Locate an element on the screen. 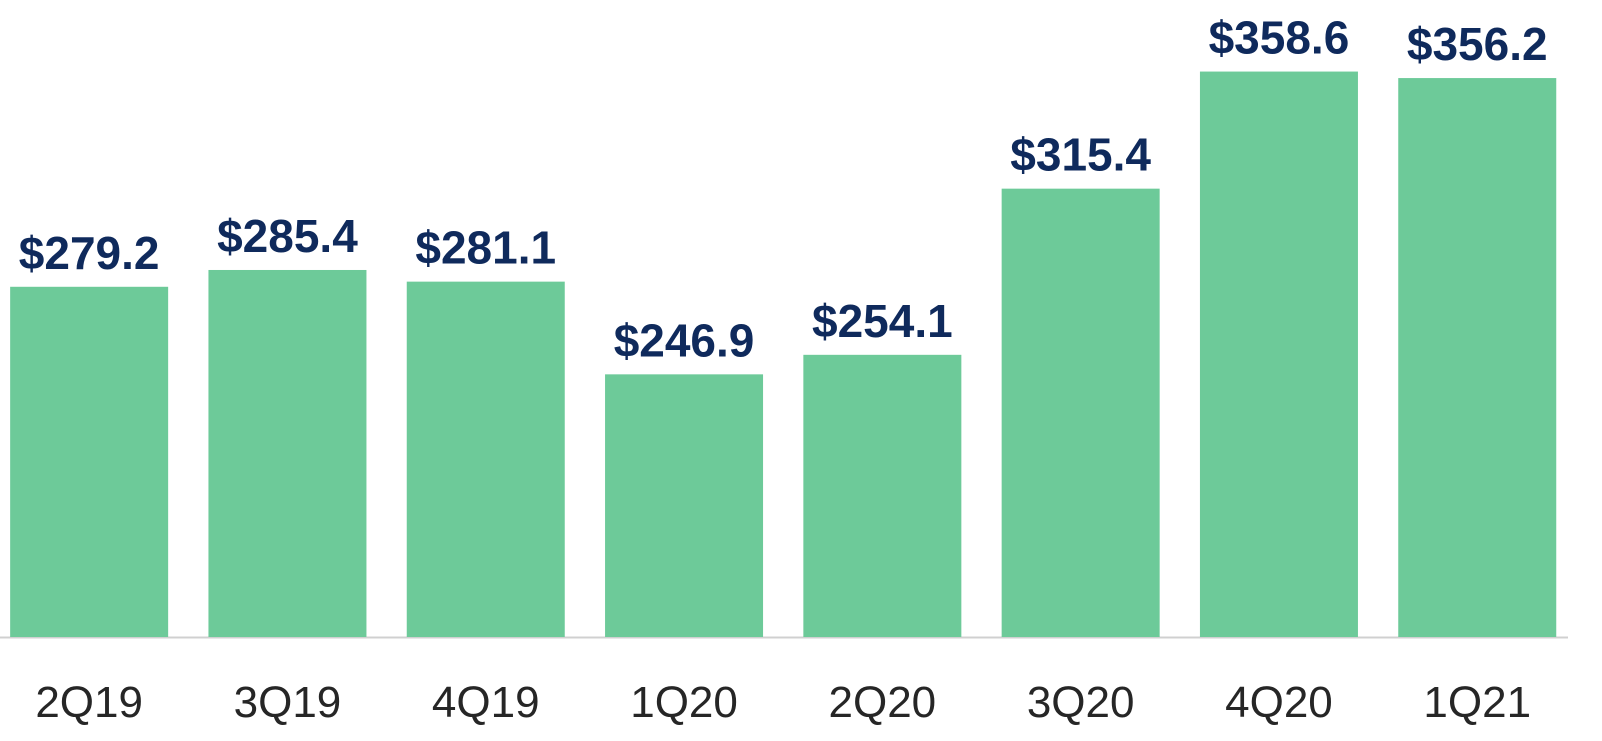 This screenshot has width=1602, height=741. x-tick-label: 1Q20 is located at coordinates (684, 702).